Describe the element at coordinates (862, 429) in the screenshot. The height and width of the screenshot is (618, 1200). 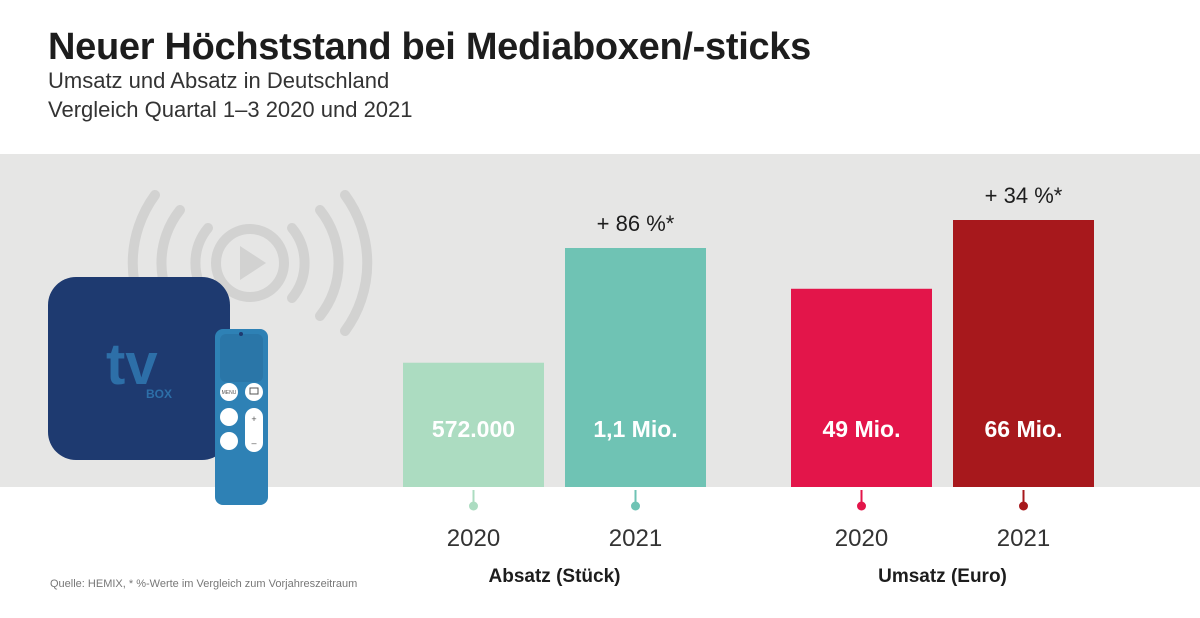
I see `bar-value-label: 49 Mio.` at that location.